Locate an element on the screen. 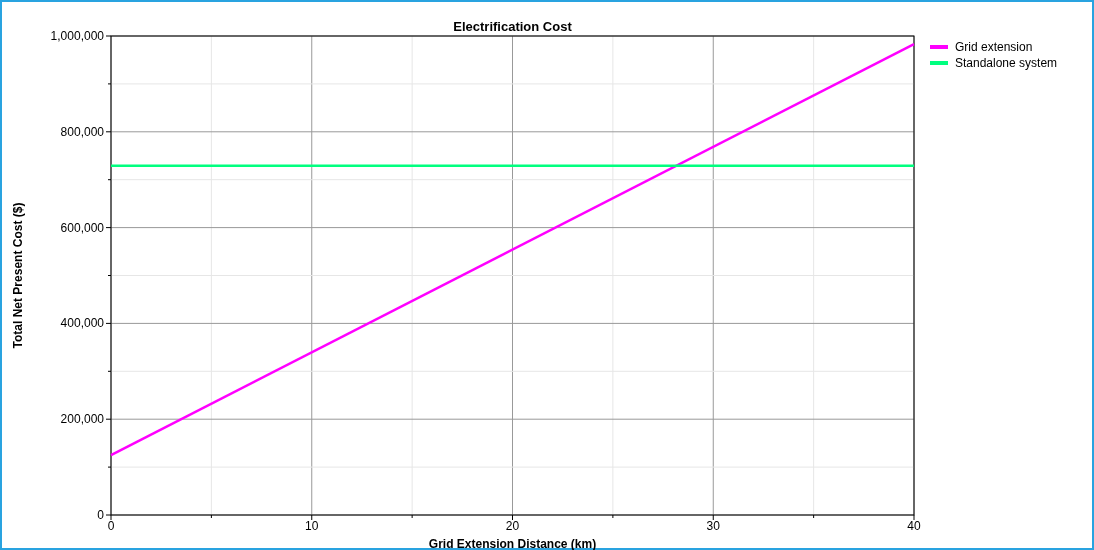 This screenshot has height=550, width=1094. y-tick-label: 200,000 is located at coordinates (82, 419).